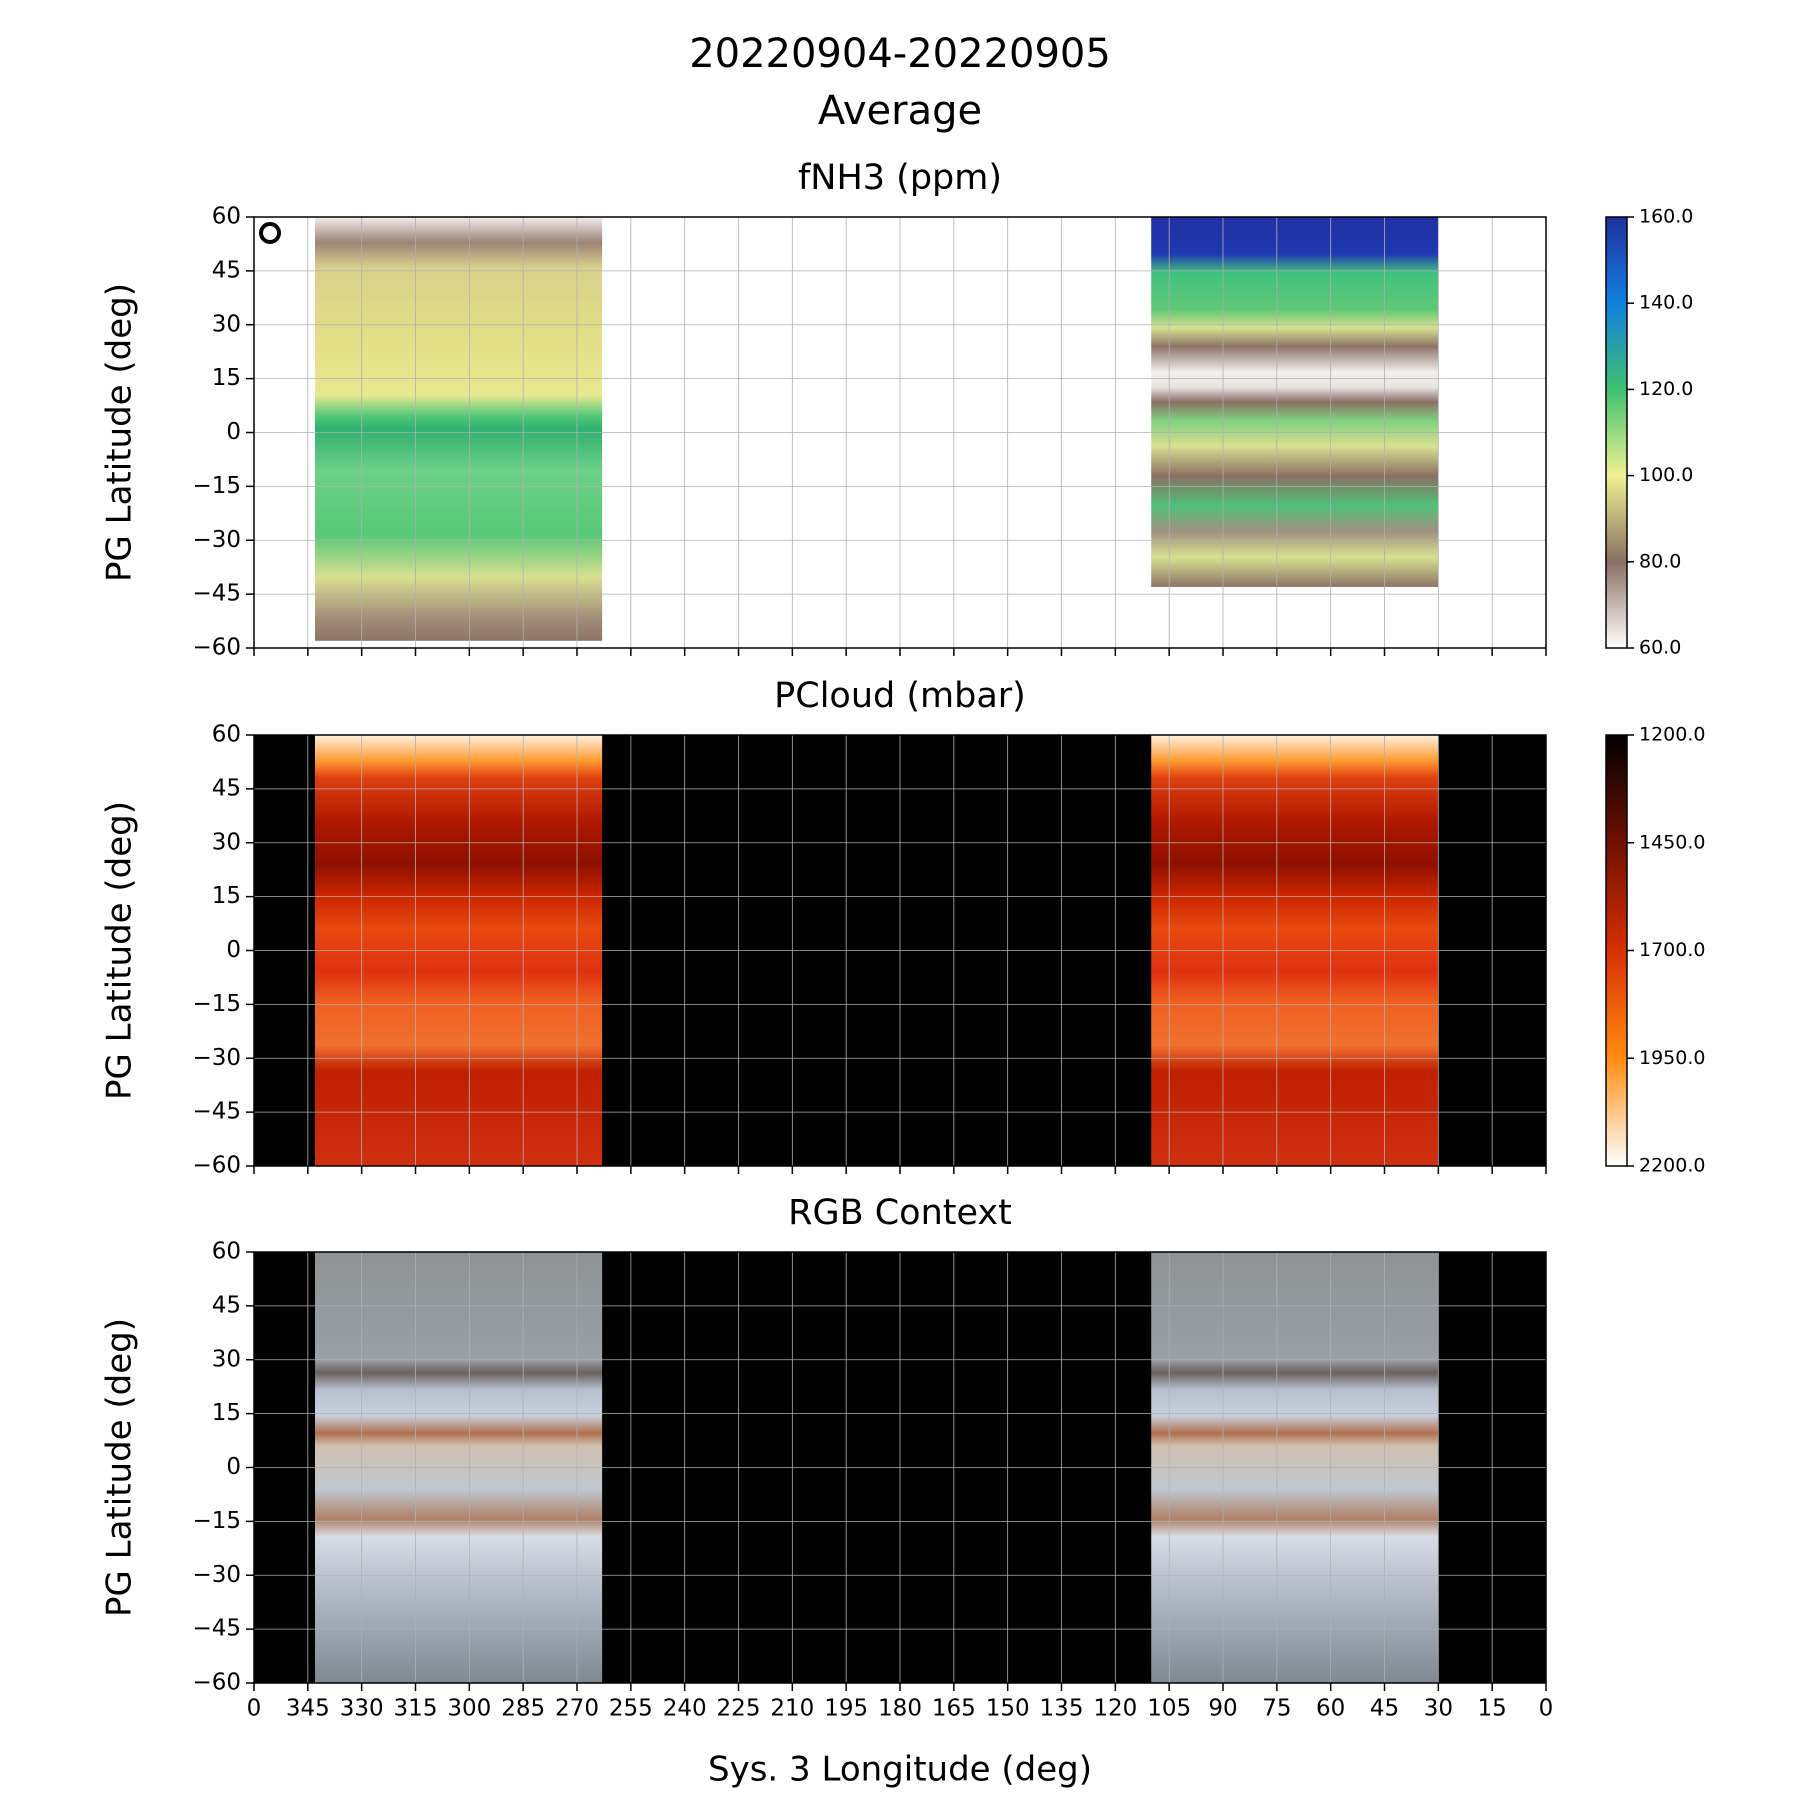  What do you see at coordinates (900, 696) in the screenshot?
I see `panel-title: PCloud (mbar)` at bounding box center [900, 696].